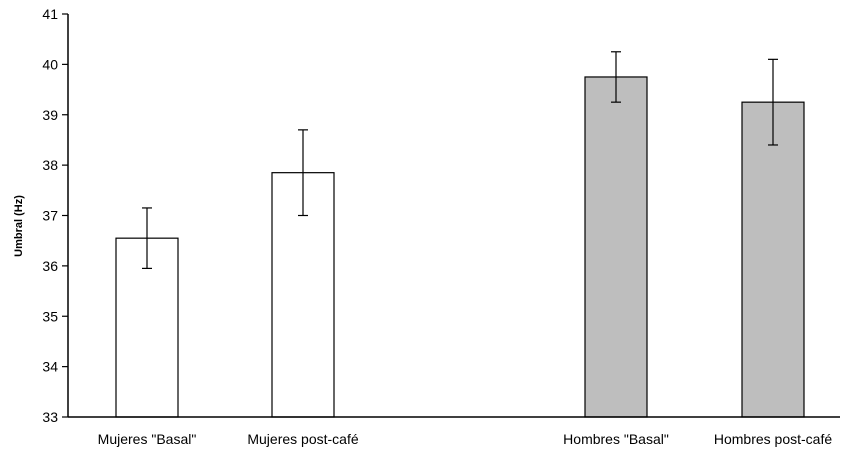  Describe the element at coordinates (50, 64) in the screenshot. I see `y-tick-label: 40` at that location.